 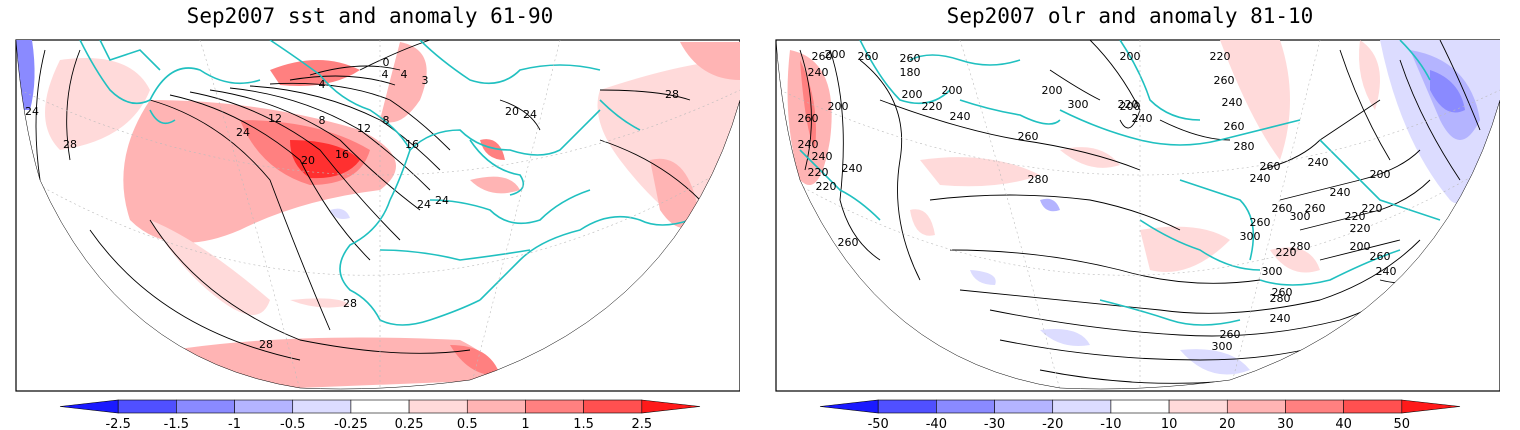 What do you see at coordinates (878, 423) in the screenshot?
I see `colorbar-tick-label: -50` at bounding box center [878, 423].